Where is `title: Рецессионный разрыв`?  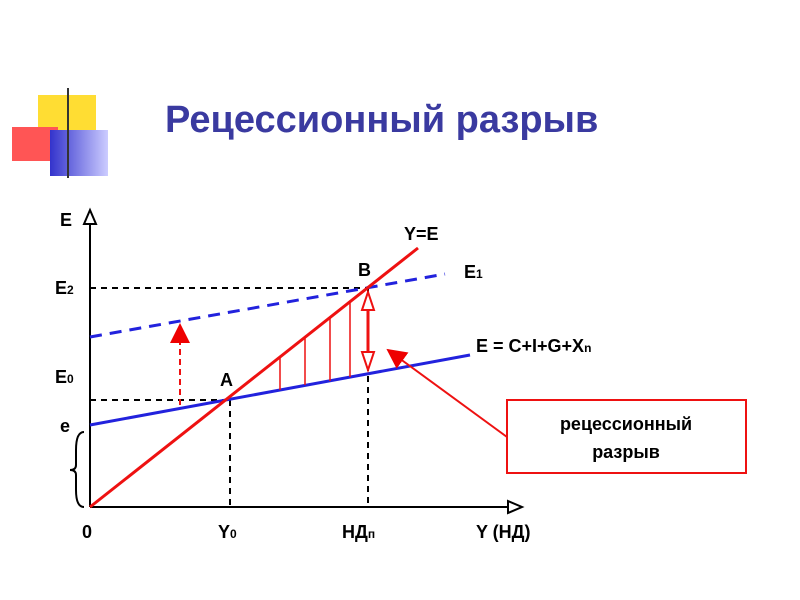 title: Рецессионный разрыв is located at coordinates (381, 120).